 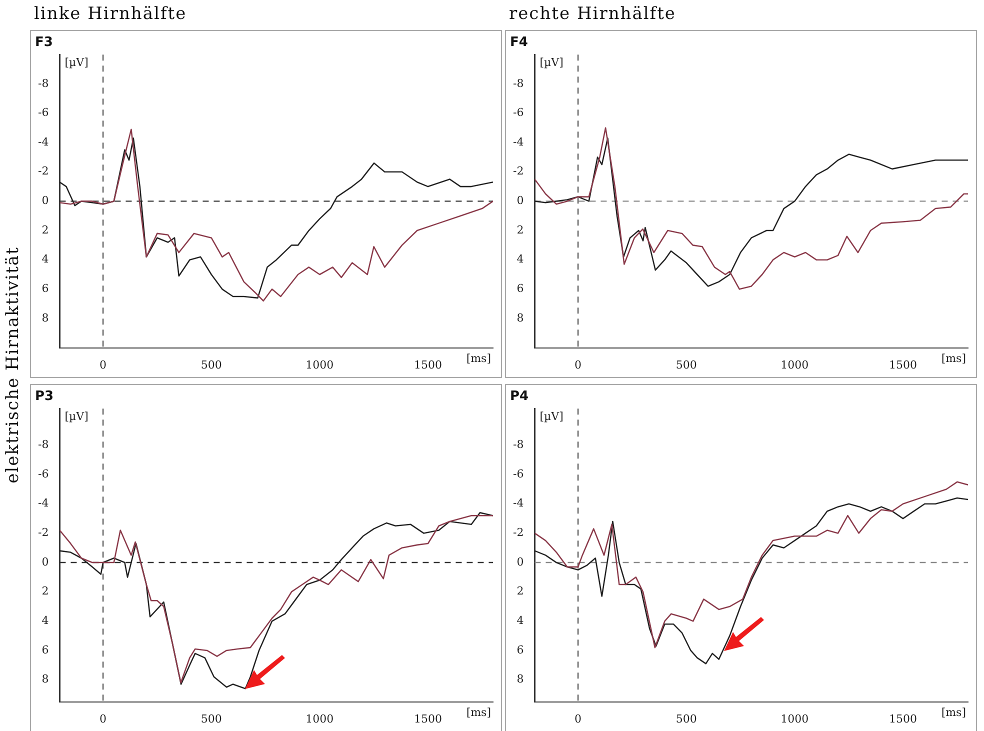 I want to click on chart-title: P3, so click(x=44, y=396).